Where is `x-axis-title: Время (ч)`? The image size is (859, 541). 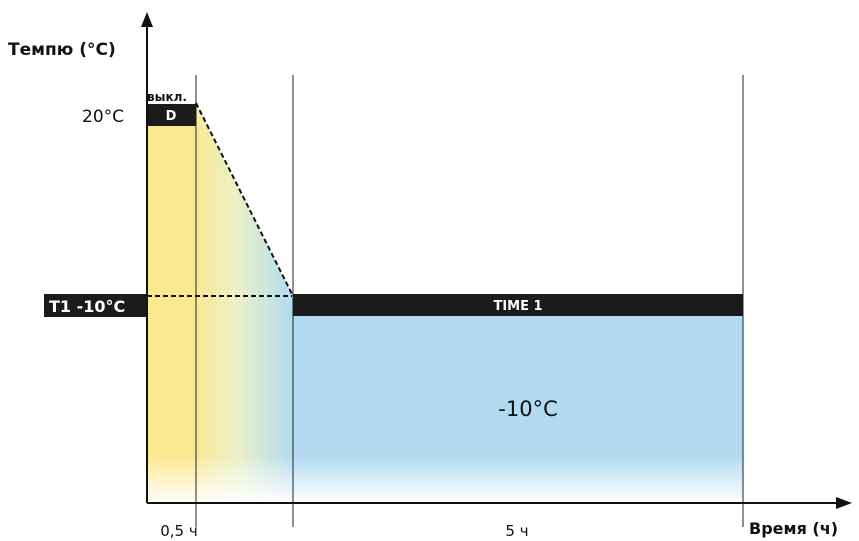
x-axis-title: Время (ч) is located at coordinates (793, 528).